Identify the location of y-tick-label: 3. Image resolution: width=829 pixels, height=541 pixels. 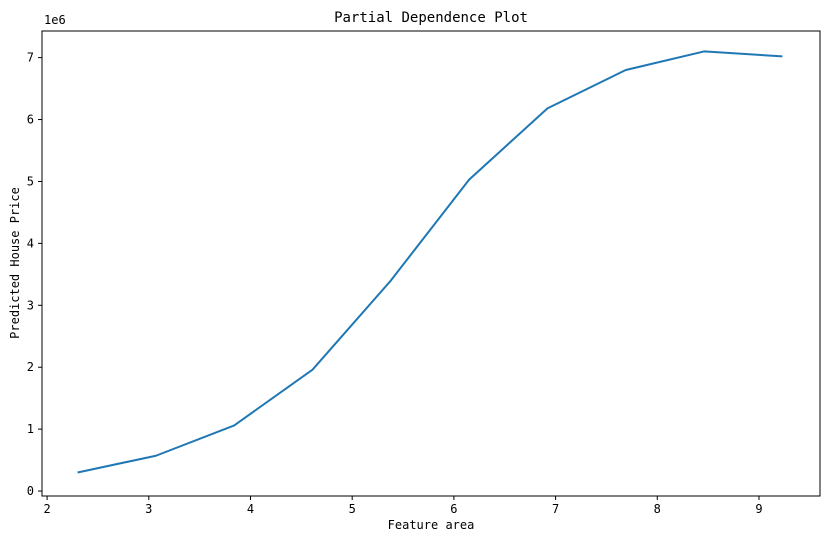
(30, 305).